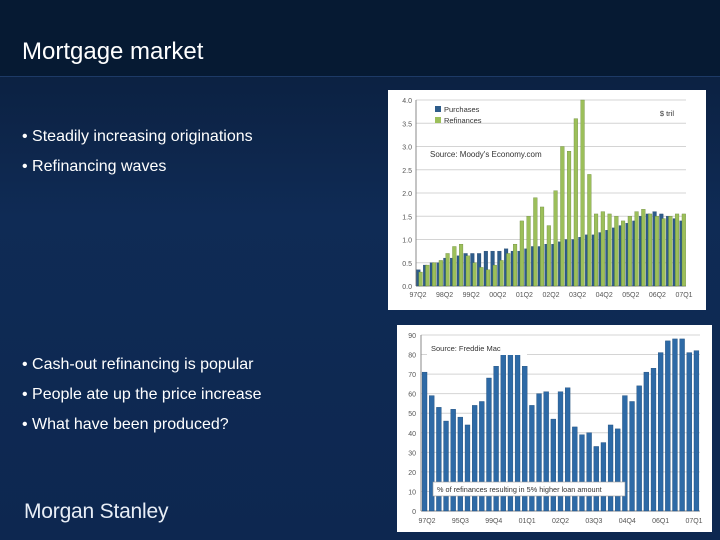  What do you see at coordinates (407, 124) in the screenshot?
I see `y-tick-label: 3.5` at bounding box center [407, 124].